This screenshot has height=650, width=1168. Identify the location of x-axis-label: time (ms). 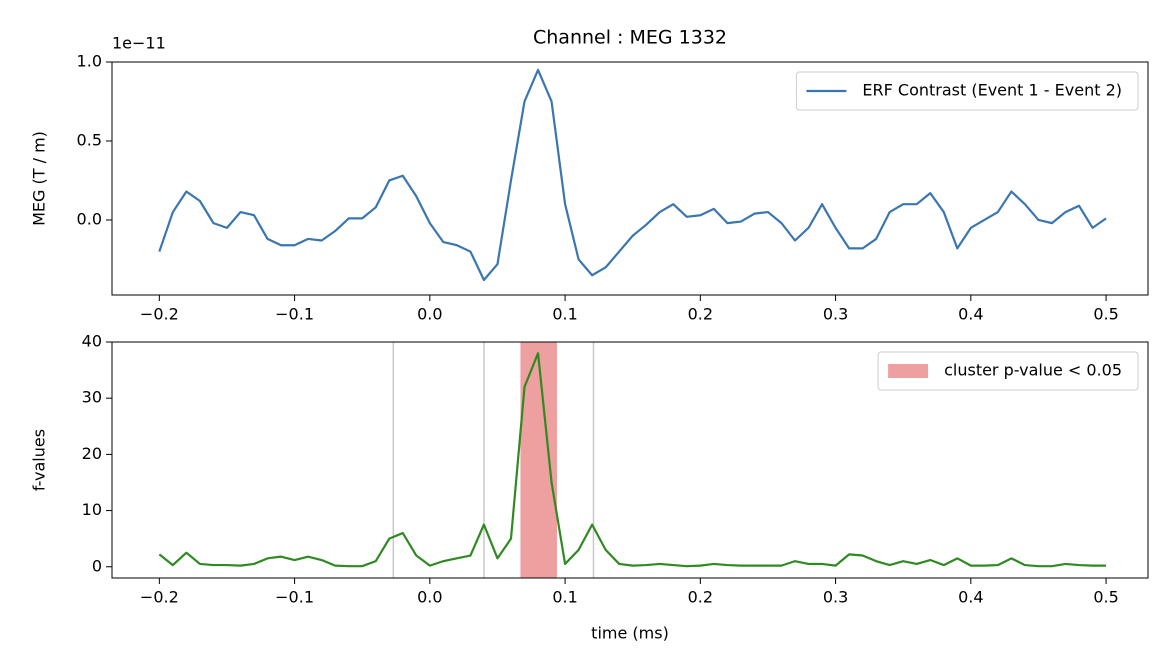
(630, 633).